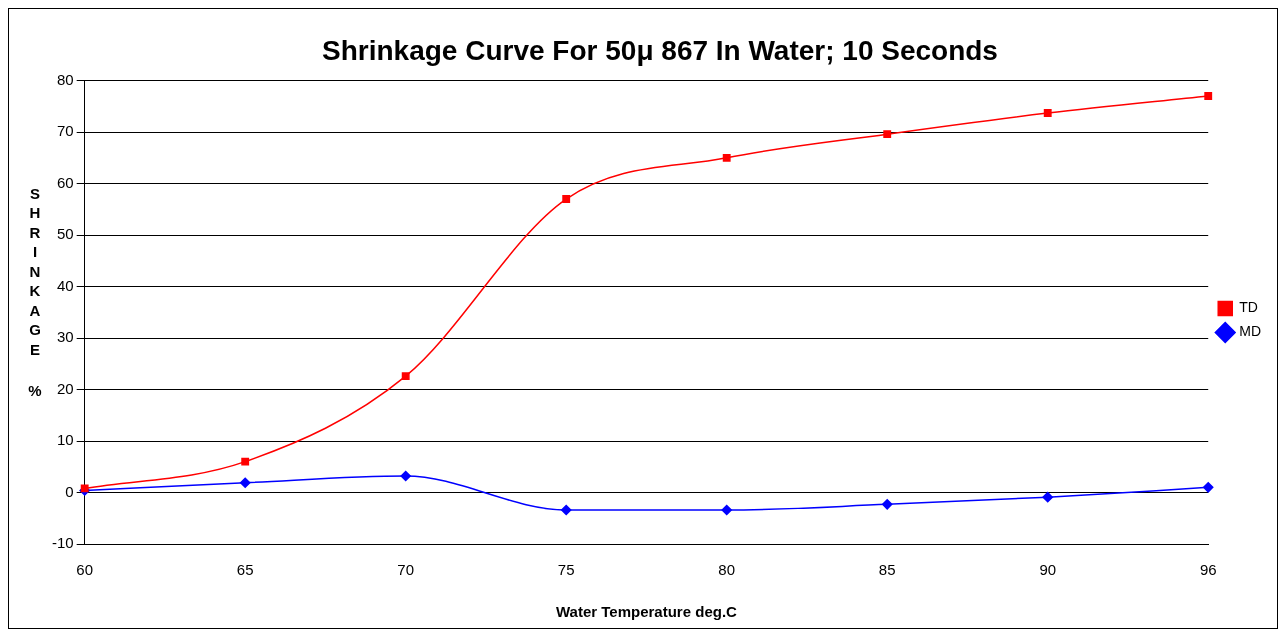 The image size is (1286, 629). What do you see at coordinates (647, 612) in the screenshot?
I see `x-axis-title: Water Temperature deg.C` at bounding box center [647, 612].